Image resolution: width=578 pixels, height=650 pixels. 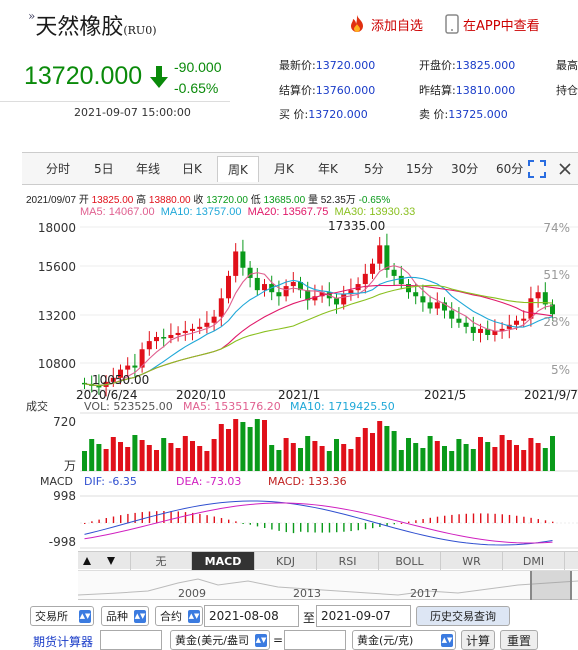 I want to click on tab-30min: 30分, so click(x=465, y=169).